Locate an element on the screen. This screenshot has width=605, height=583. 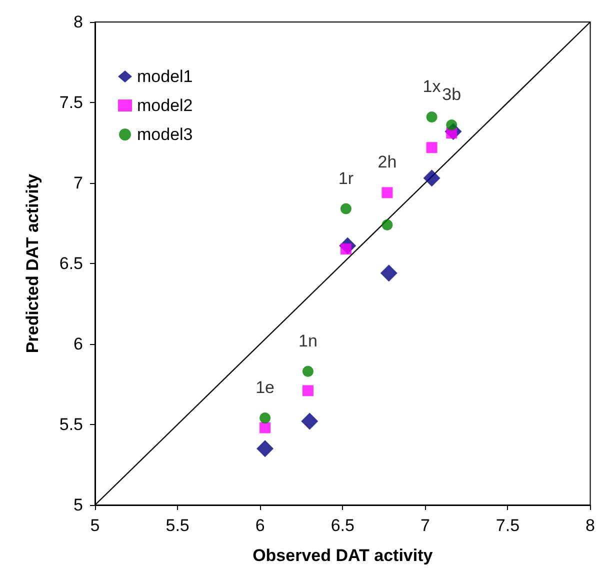
legend-label: model2 is located at coordinates (165, 105).